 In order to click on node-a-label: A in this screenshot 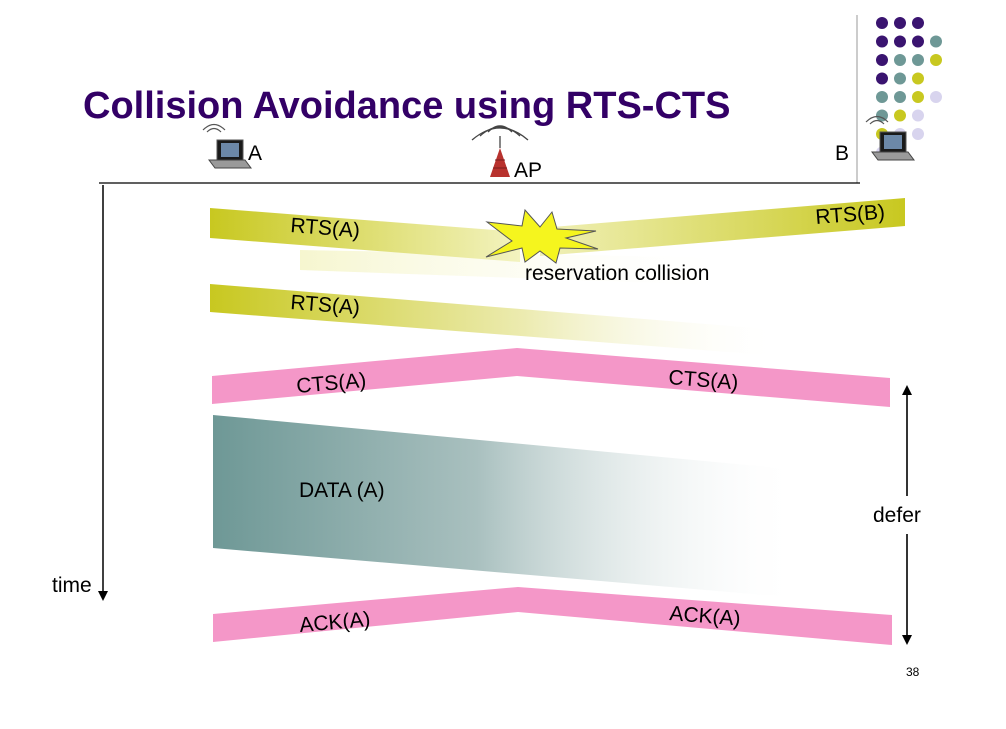, I will do `click(255, 153)`.